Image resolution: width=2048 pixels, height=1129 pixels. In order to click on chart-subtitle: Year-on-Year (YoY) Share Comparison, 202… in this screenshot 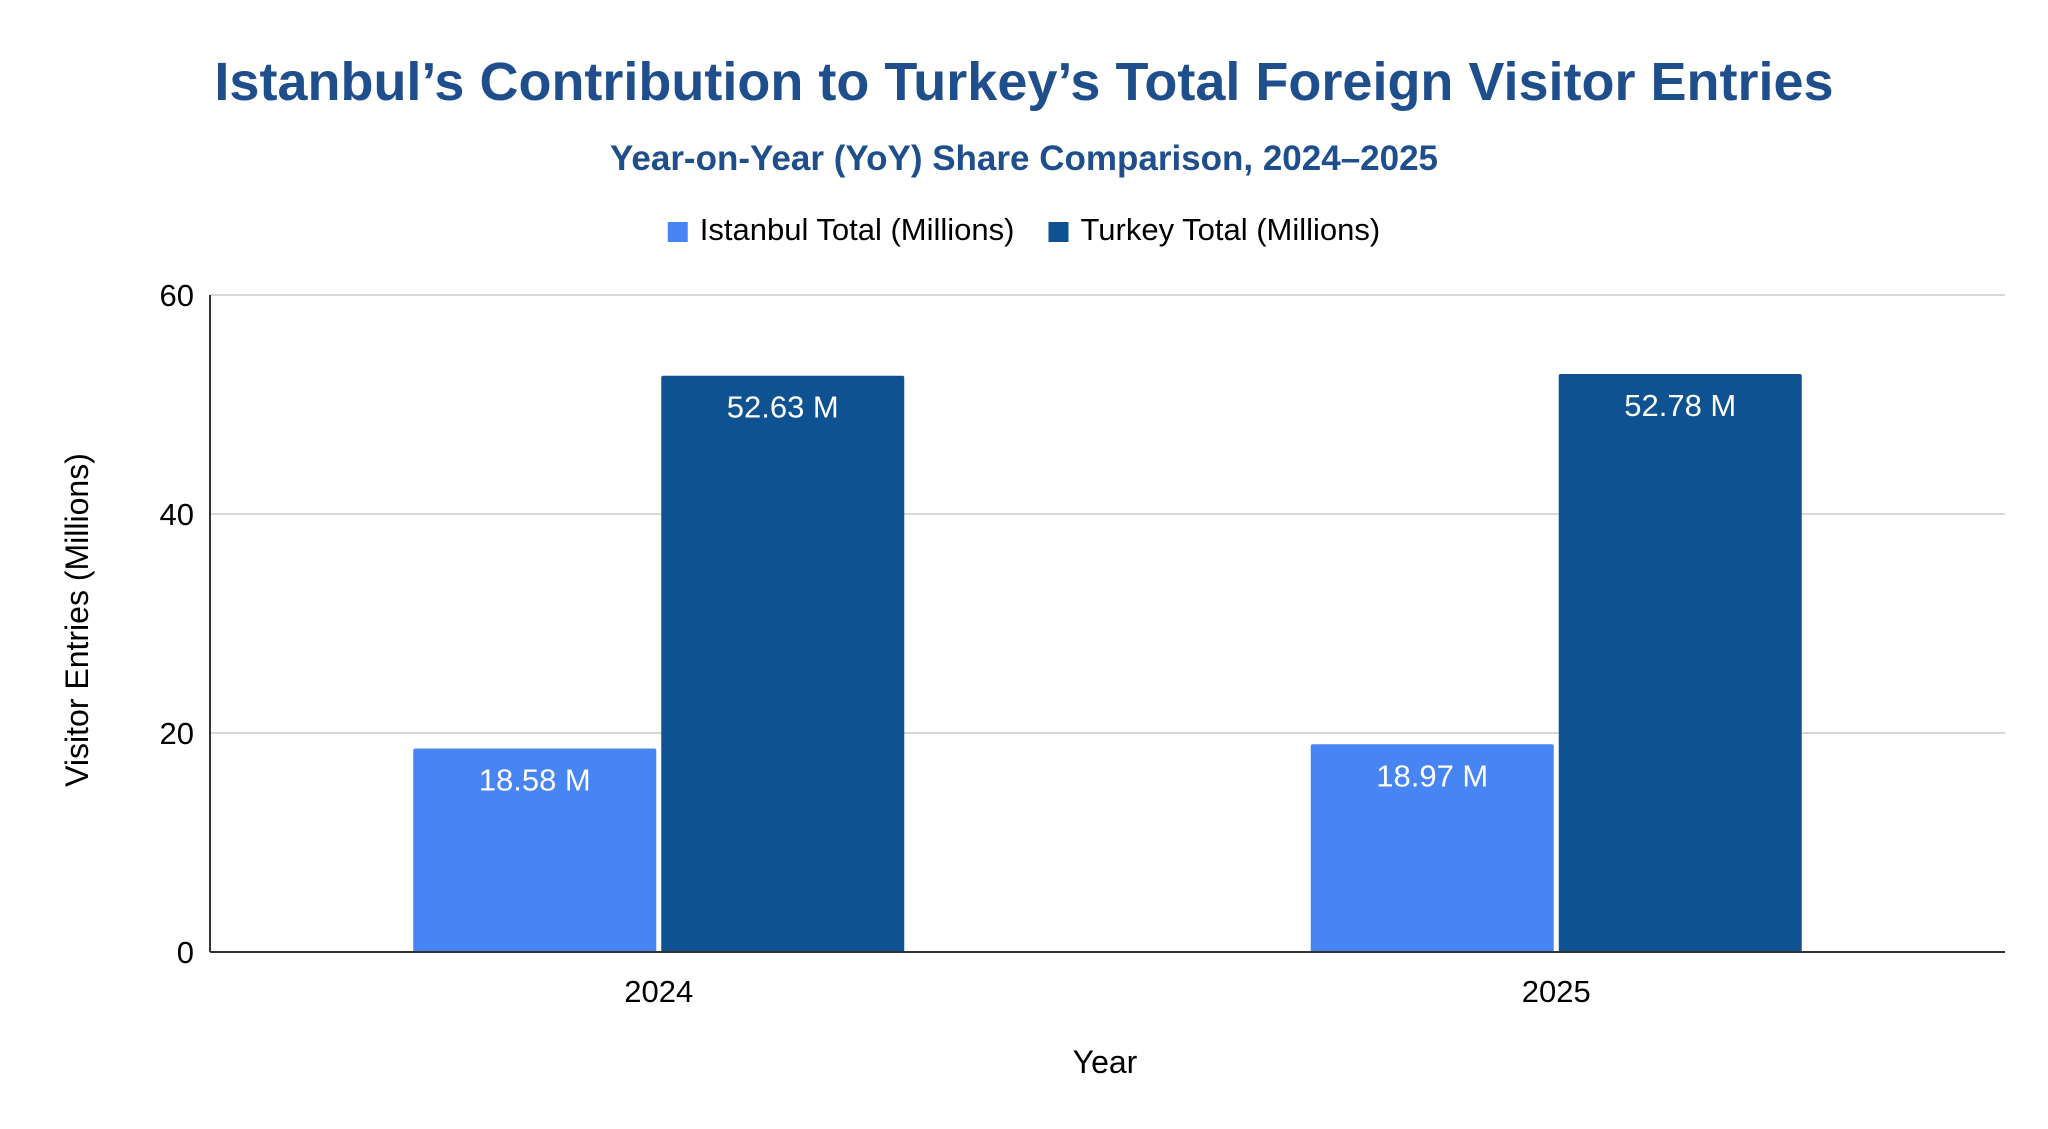, I will do `click(1024, 158)`.